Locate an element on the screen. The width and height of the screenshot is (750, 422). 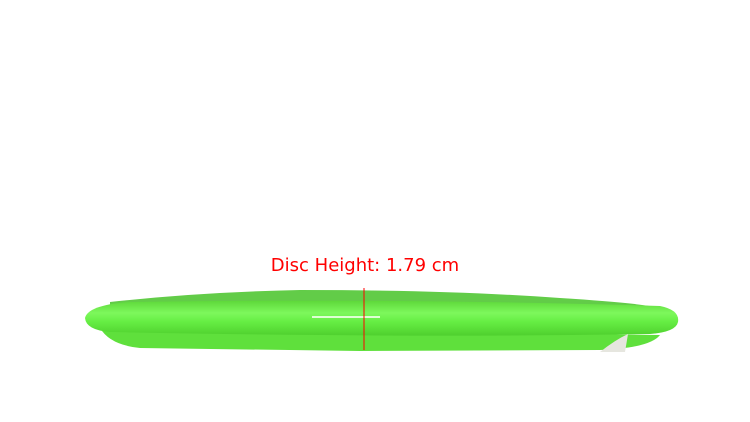
disc-height-label: Disc Height: 1.79 cm is located at coordinates (365, 265).